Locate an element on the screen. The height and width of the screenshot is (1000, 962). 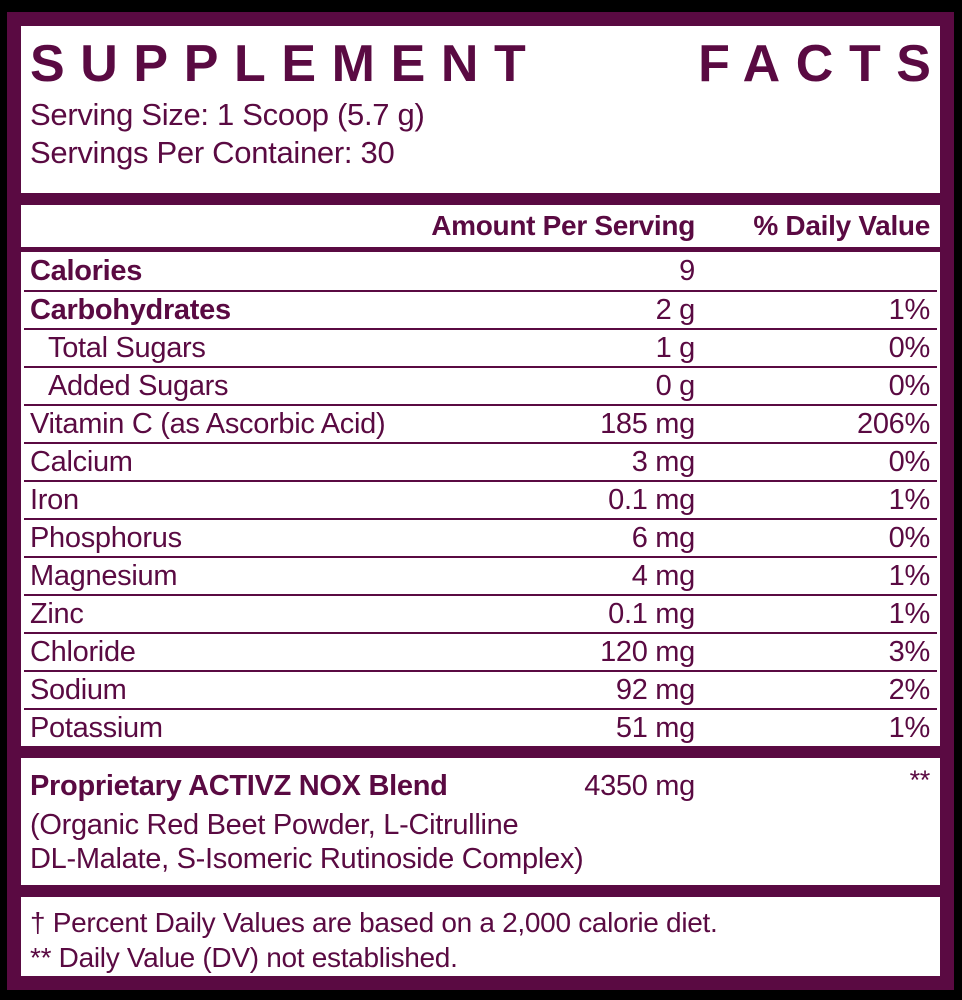
nutrient-row-vitamin-c: Vitamin C (as Ascorbic Acid) 185 mg 206% is located at coordinates (480, 423).